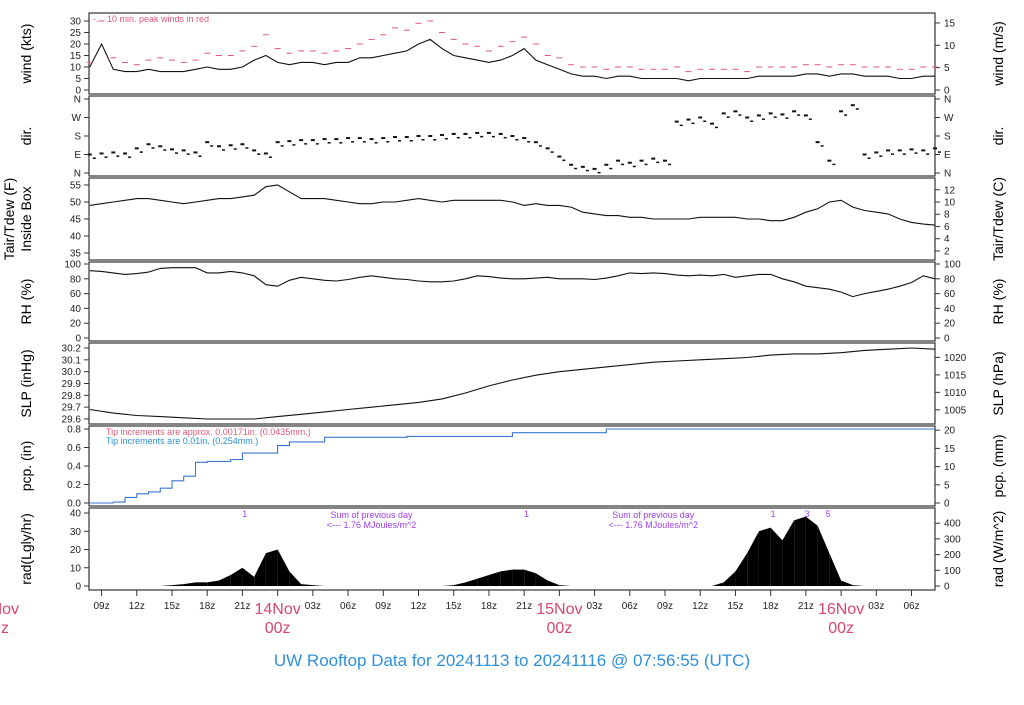 The image size is (1024, 705). Describe the element at coordinates (77, 118) in the screenshot. I see `dir-left-tick-label: W` at that location.